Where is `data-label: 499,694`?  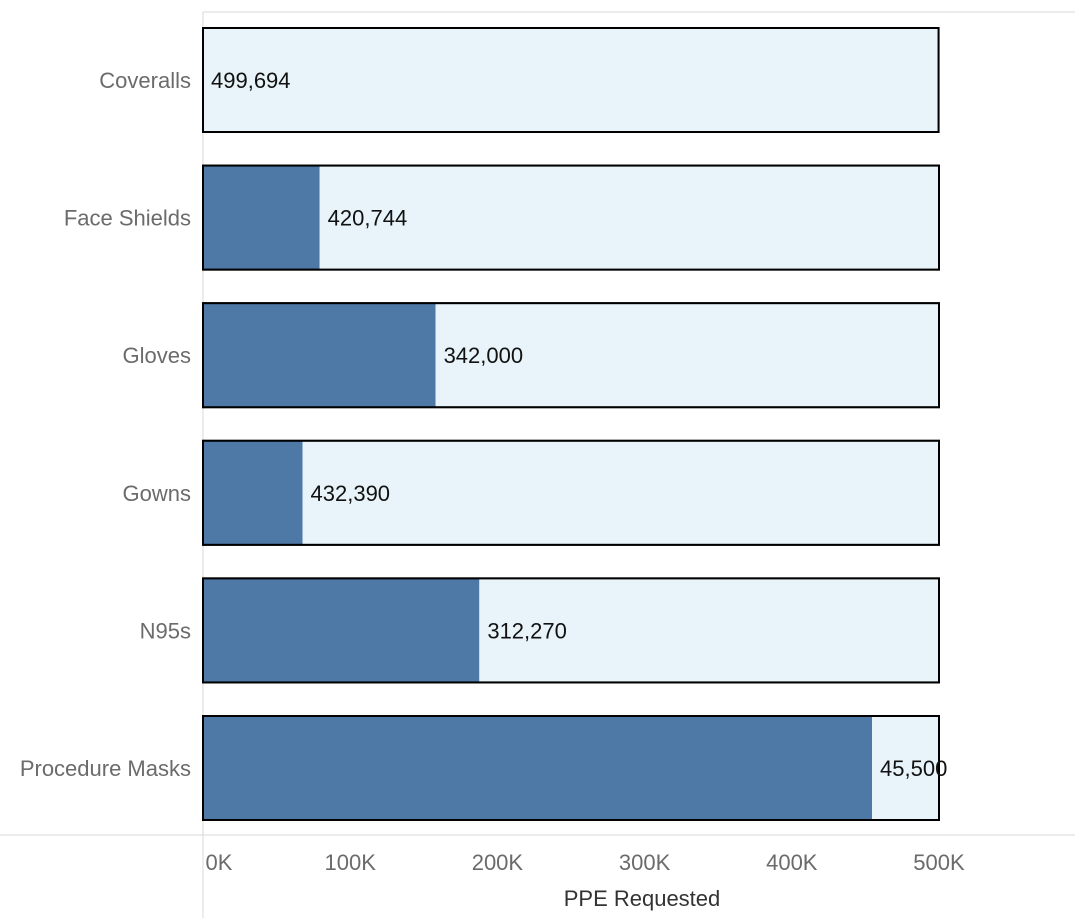 data-label: 499,694 is located at coordinates (251, 80).